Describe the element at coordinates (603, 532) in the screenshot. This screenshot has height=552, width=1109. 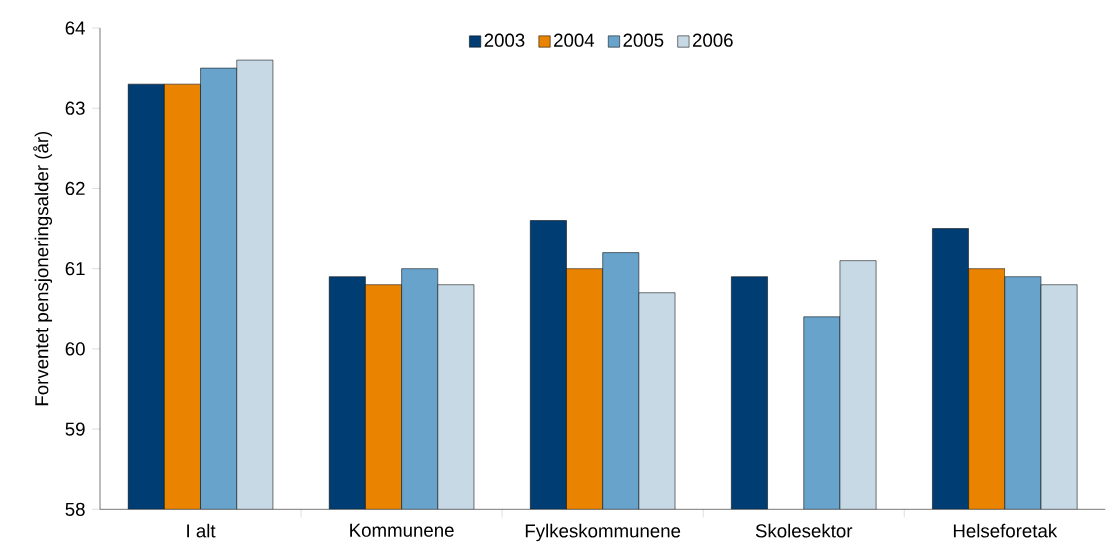
I see `x-tick-label: Fylkeskommunene` at that location.